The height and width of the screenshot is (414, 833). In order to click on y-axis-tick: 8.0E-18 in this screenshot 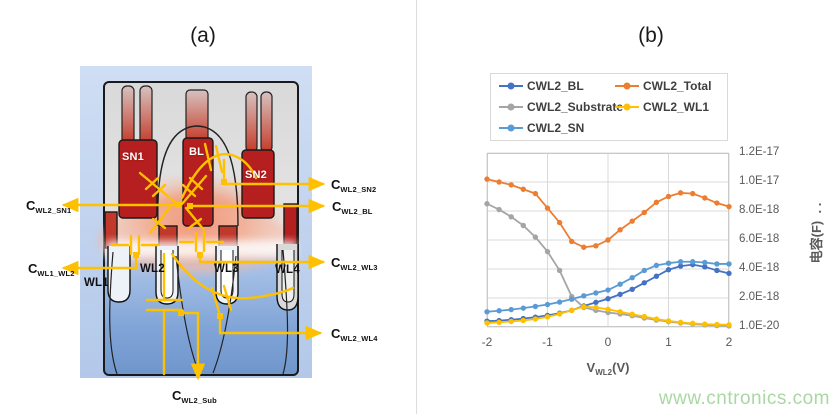, I will do `click(759, 210)`.